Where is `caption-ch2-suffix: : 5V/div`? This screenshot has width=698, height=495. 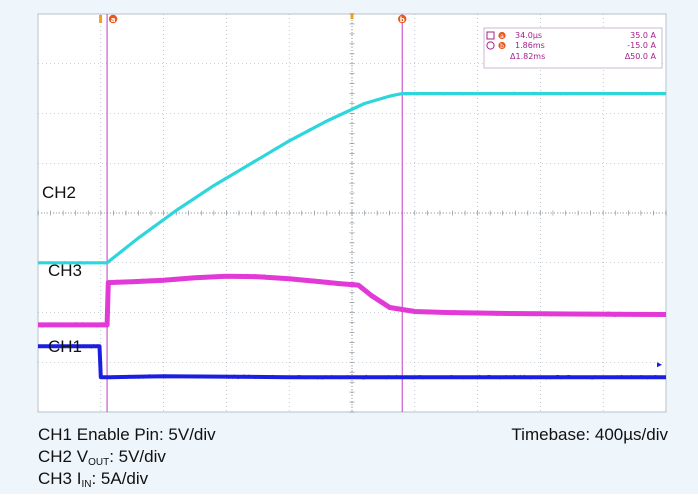 caption-ch2-suffix: : 5V/div is located at coordinates (137, 456).